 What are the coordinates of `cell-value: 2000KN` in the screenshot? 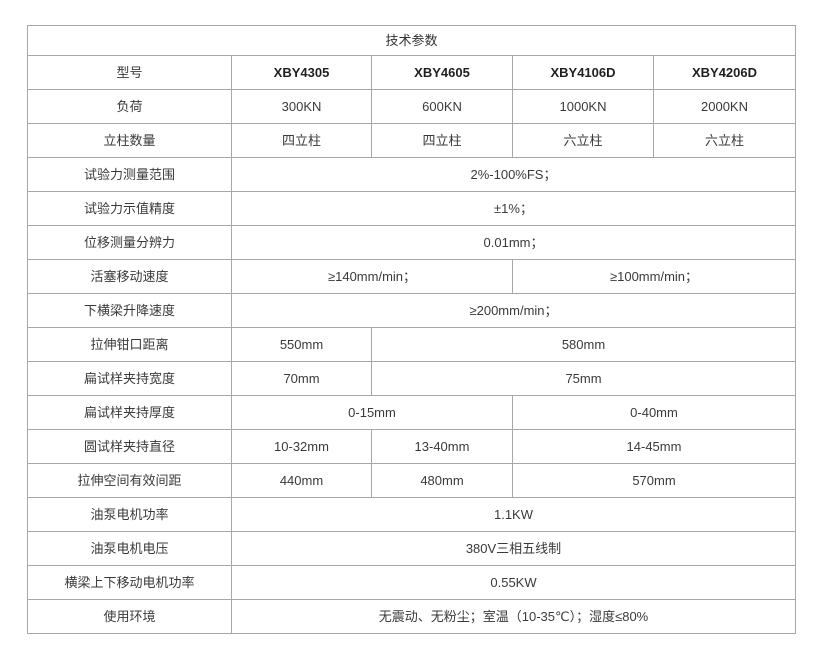 It's located at (724, 106).